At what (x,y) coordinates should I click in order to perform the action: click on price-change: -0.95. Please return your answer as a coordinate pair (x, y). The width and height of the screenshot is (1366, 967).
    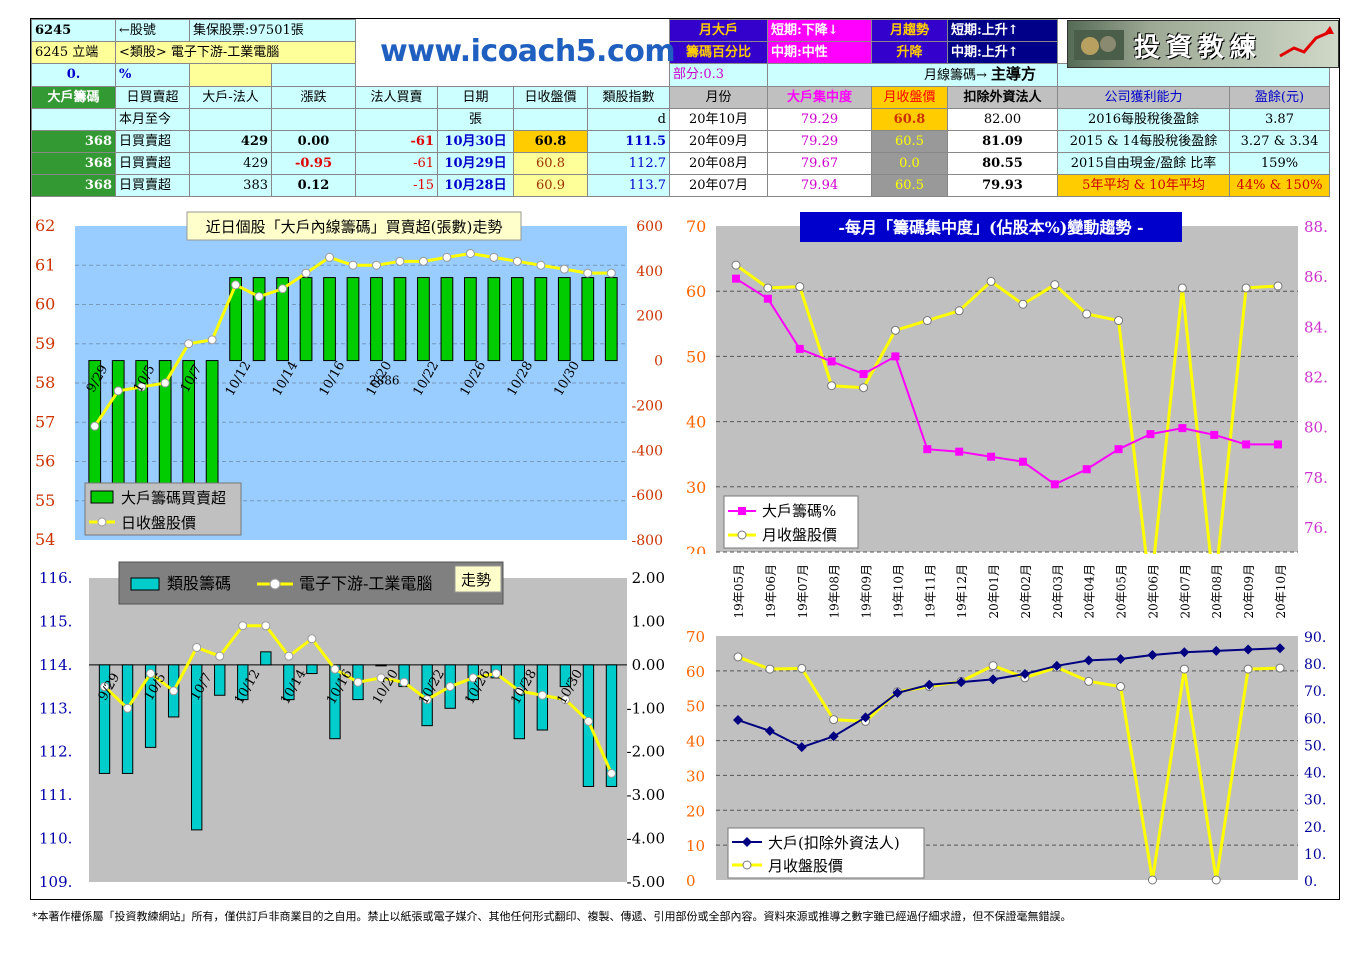
    Looking at the image, I should click on (313, 163).